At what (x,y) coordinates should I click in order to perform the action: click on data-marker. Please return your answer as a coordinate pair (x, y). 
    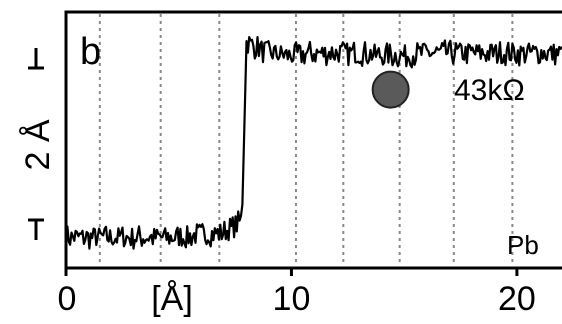
    Looking at the image, I should click on (390, 89).